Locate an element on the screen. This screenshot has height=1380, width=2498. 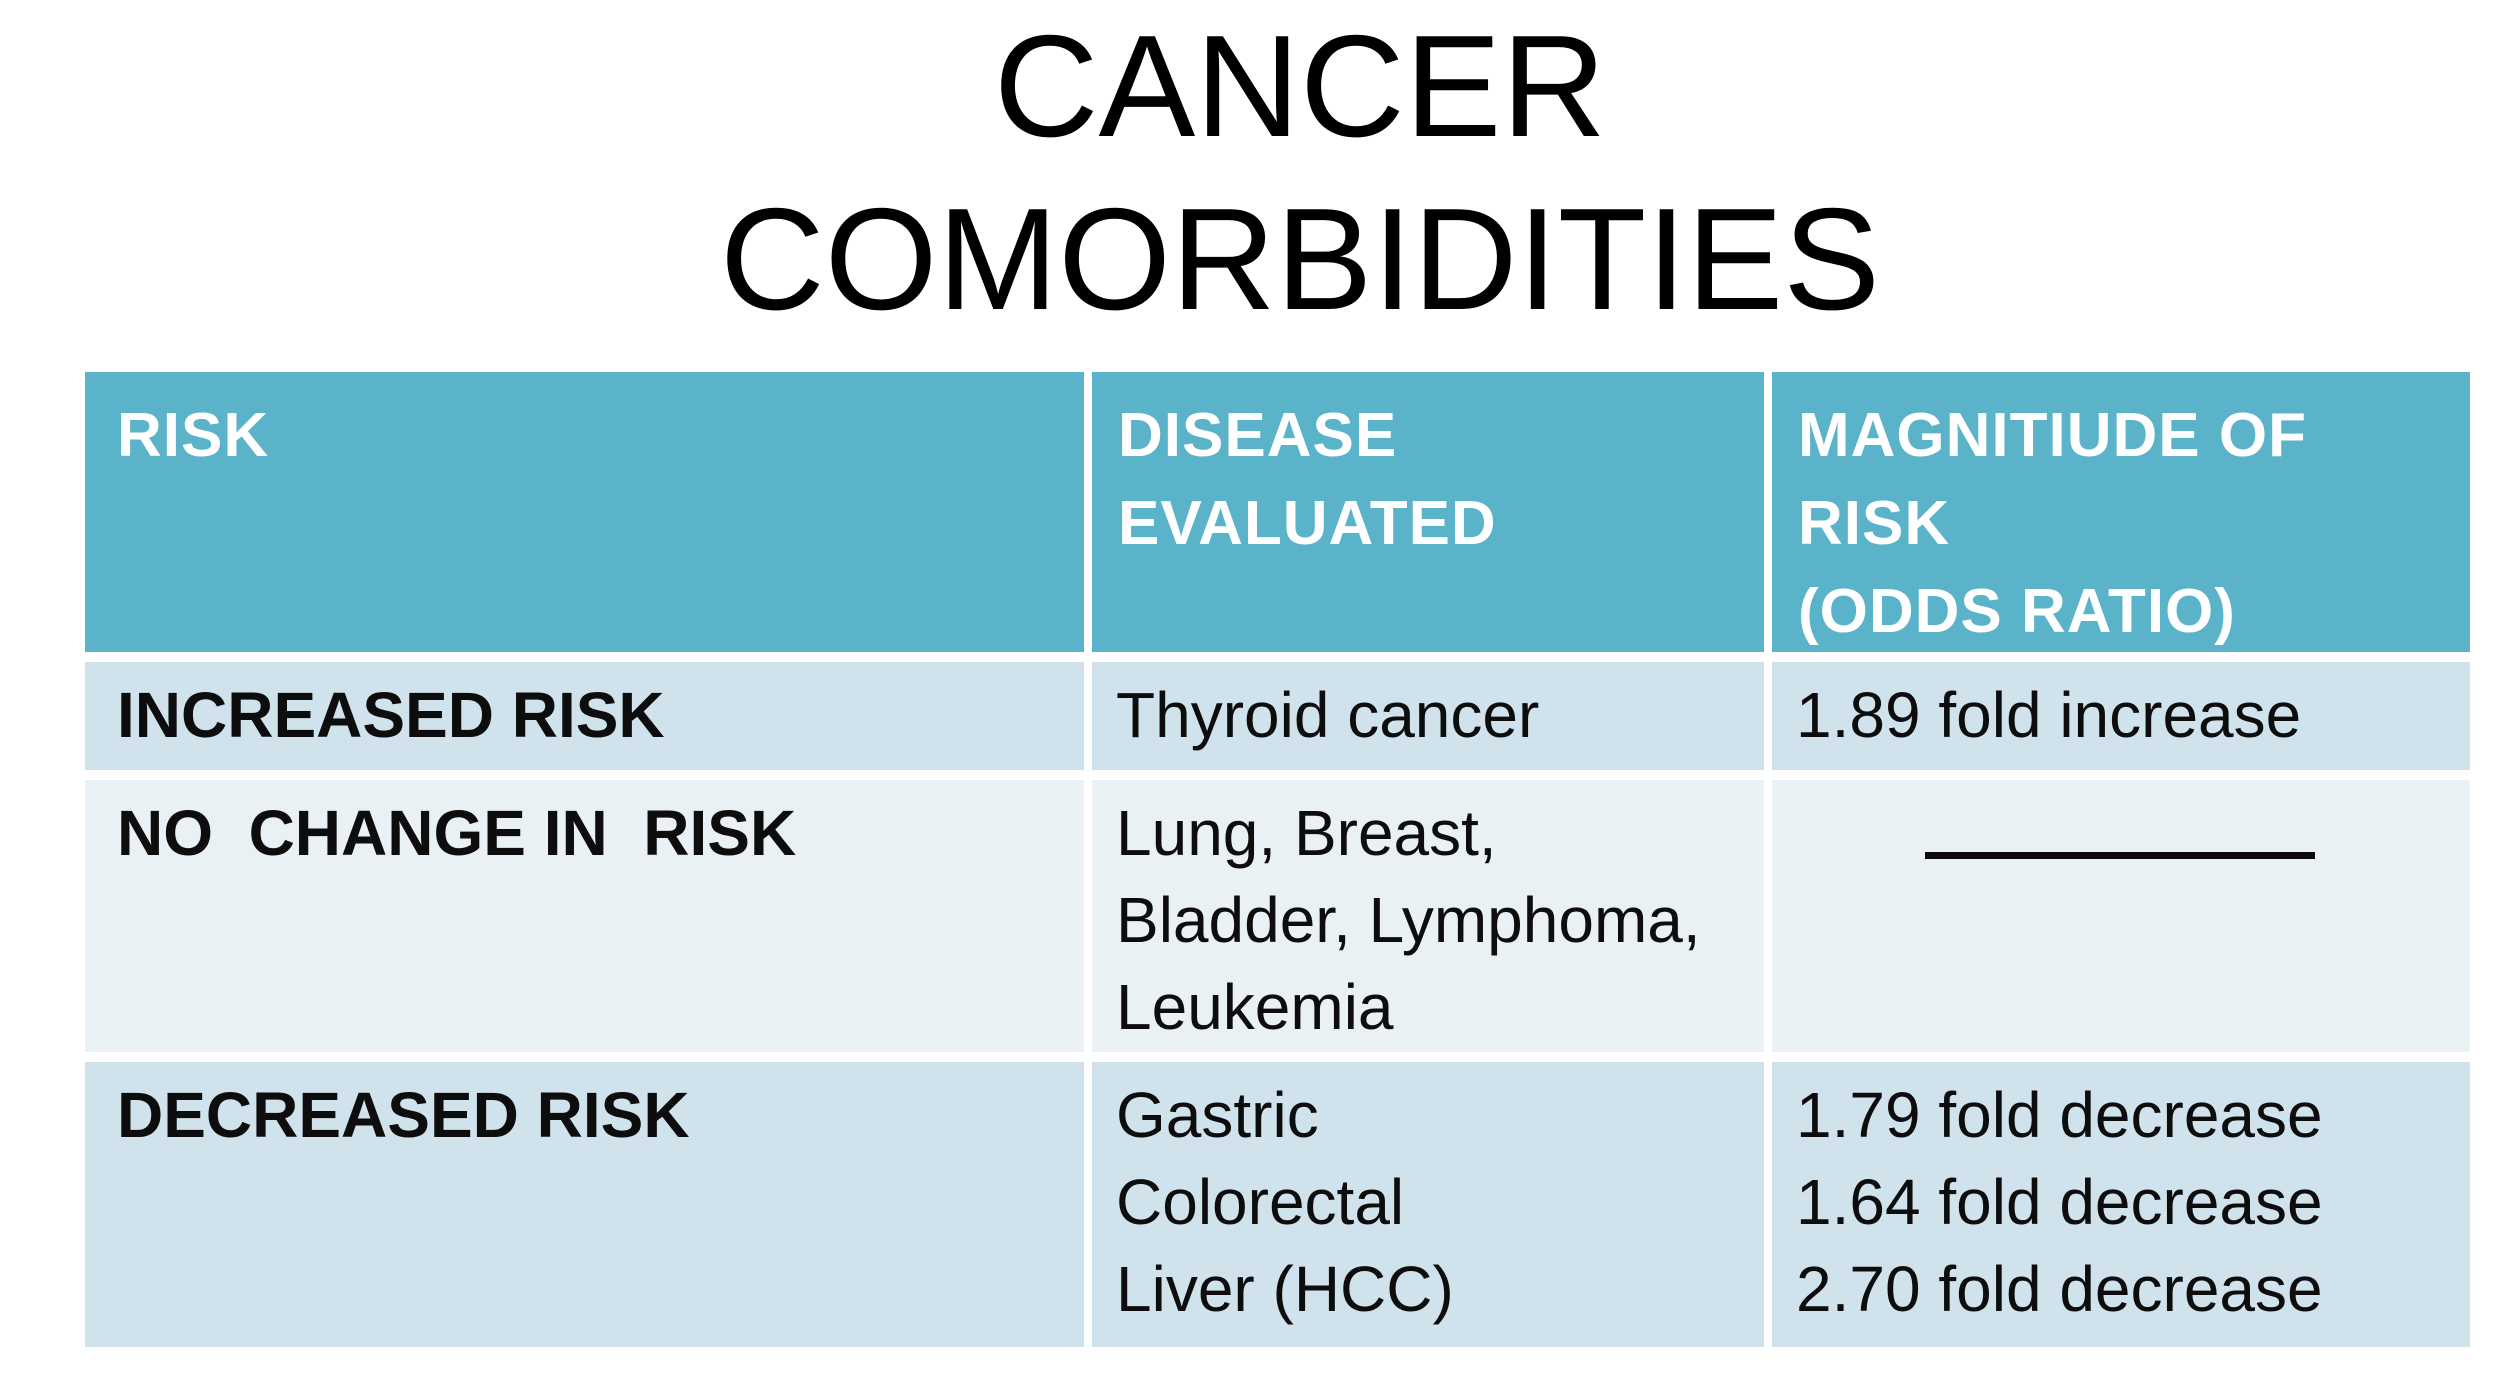
cell-no-change-magnitude is located at coordinates (2117, 911).